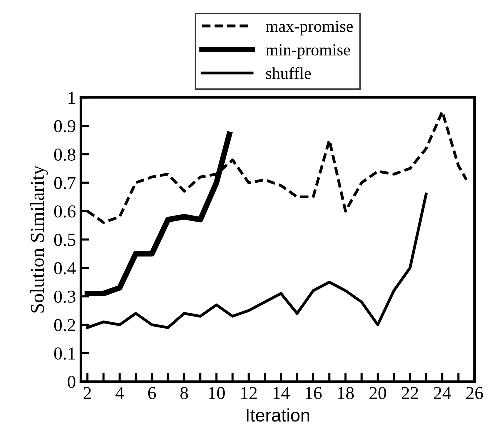  What do you see at coordinates (443, 393) in the screenshot?
I see `x-tick-label: 24` at bounding box center [443, 393].